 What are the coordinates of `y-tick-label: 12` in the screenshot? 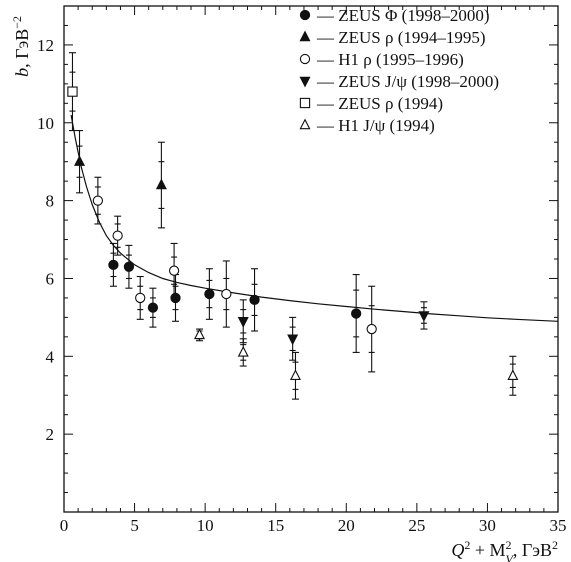 It's located at (45, 45).